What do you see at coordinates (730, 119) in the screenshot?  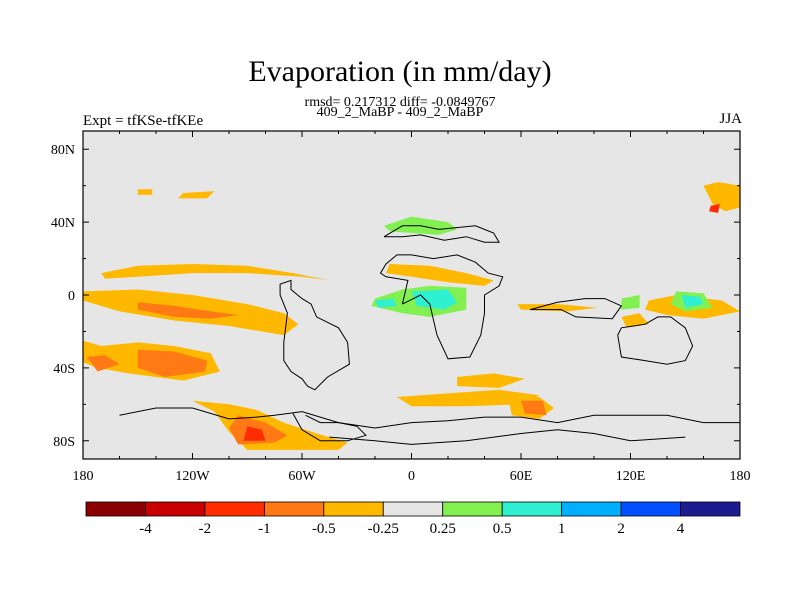 I see `season-label: JJA` at bounding box center [730, 119].